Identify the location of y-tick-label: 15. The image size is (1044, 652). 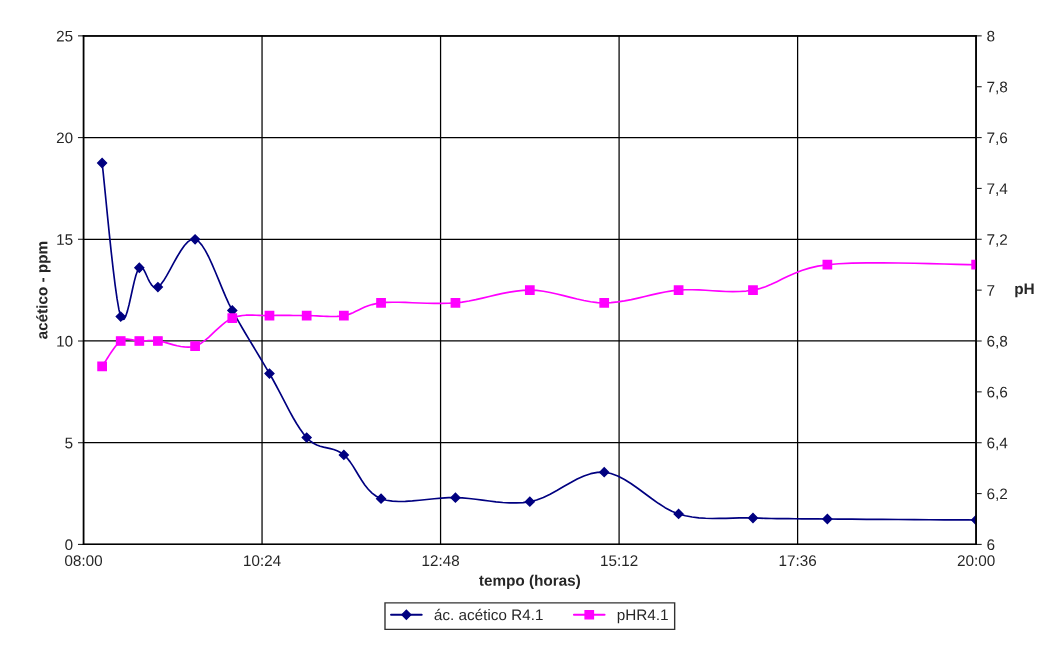
(65, 239).